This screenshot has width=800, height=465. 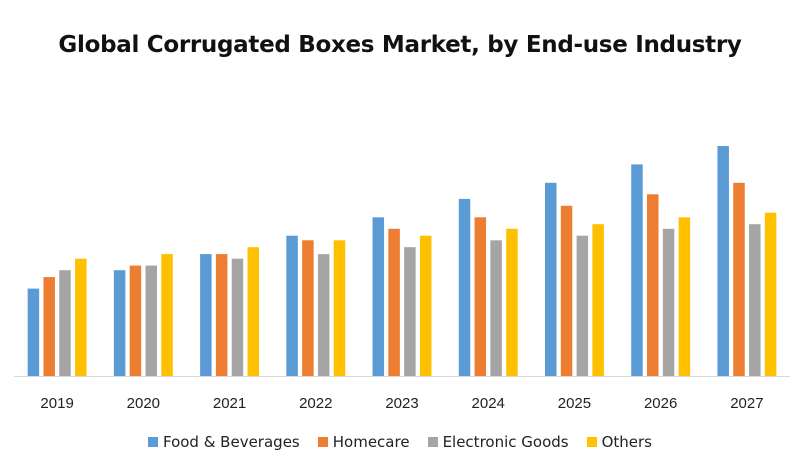 I want to click on bar-electronic-goods-2024, so click(x=496, y=308).